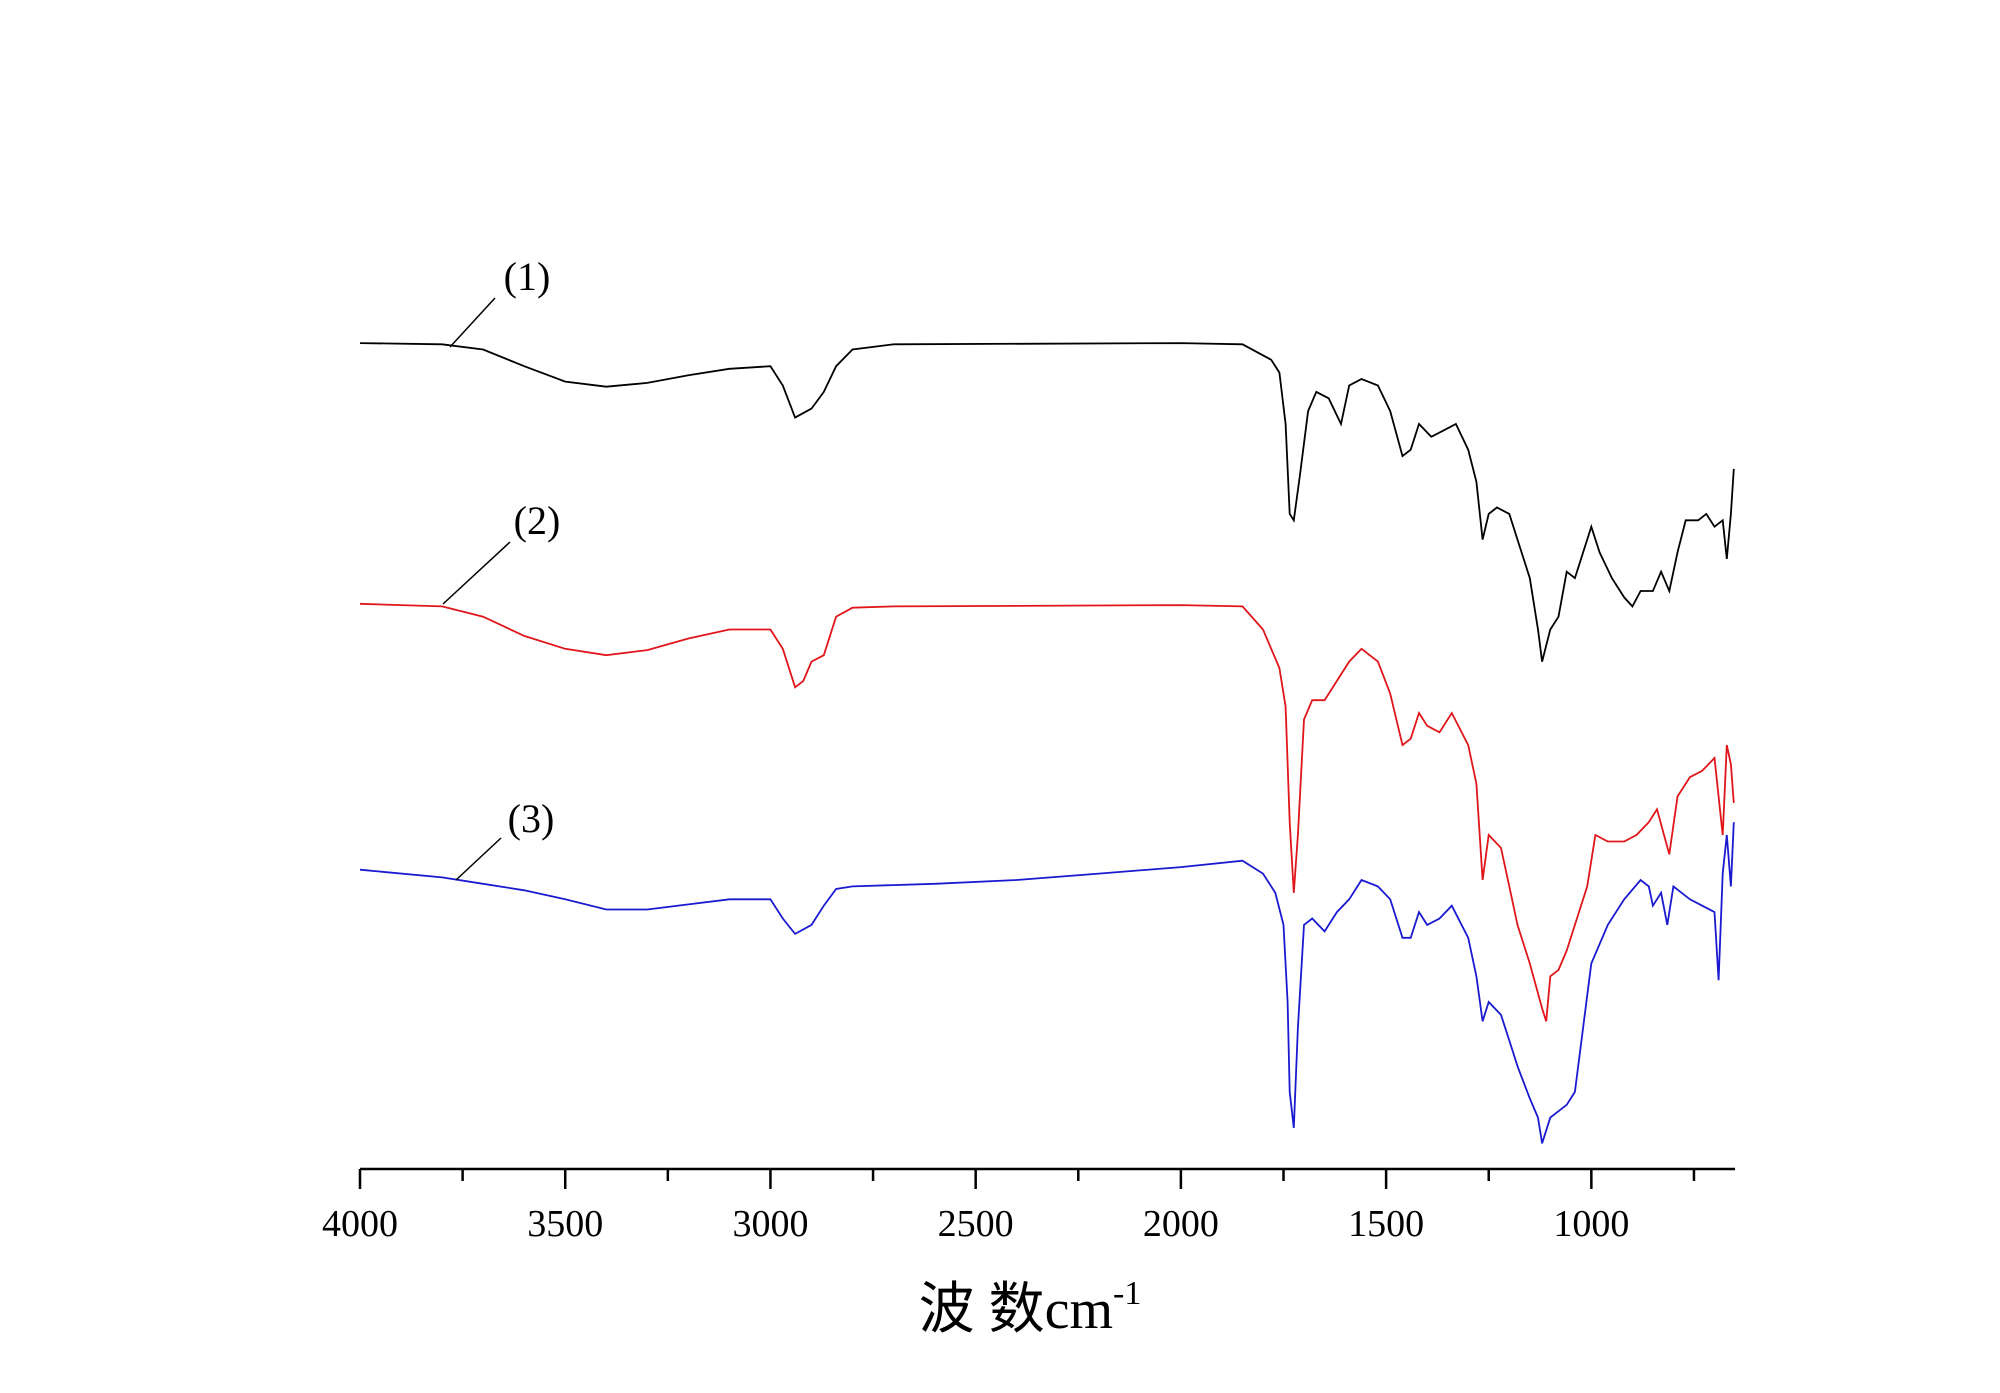  What do you see at coordinates (770, 1224) in the screenshot?
I see `x-tick-label: 3000` at bounding box center [770, 1224].